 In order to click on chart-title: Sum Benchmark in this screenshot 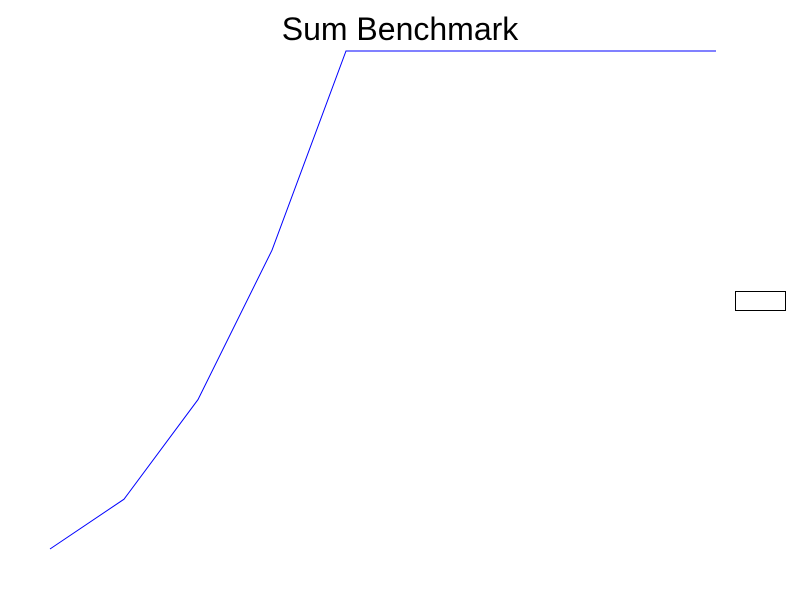, I will do `click(400, 29)`.